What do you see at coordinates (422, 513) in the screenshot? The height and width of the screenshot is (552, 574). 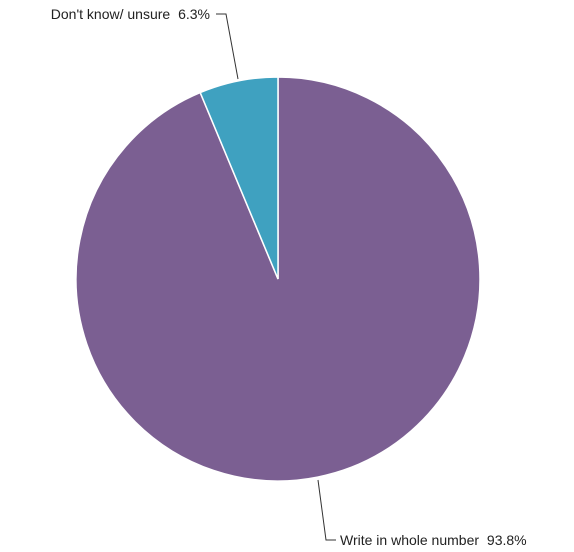 I see `label-group-write-in: Write in whole number 93.8%` at bounding box center [422, 513].